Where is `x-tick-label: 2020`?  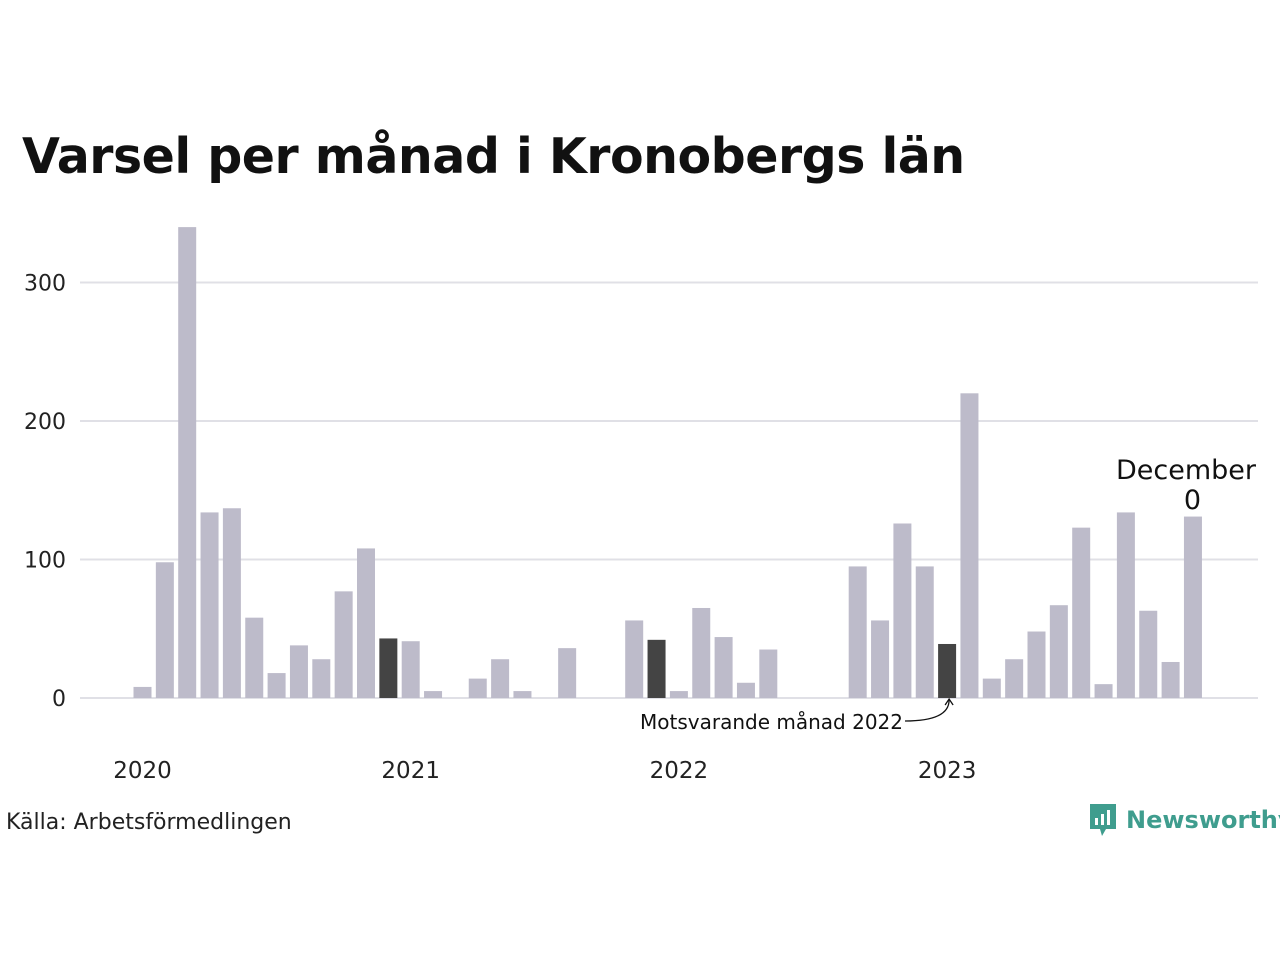 x-tick-label: 2020 is located at coordinates (142, 771).